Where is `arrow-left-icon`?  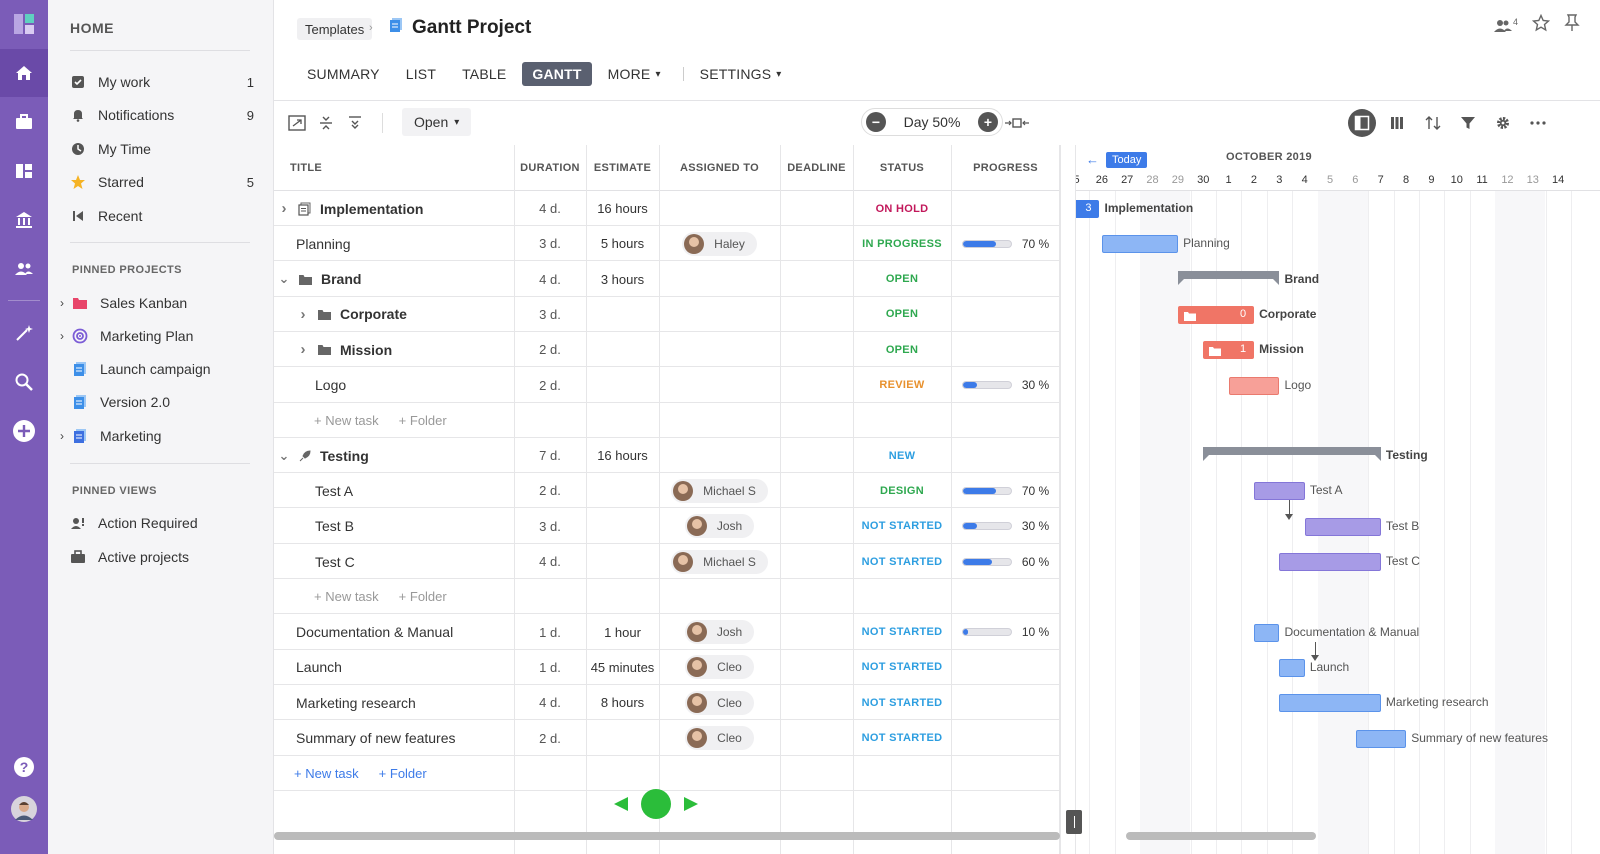 arrow-left-icon is located at coordinates (621, 804).